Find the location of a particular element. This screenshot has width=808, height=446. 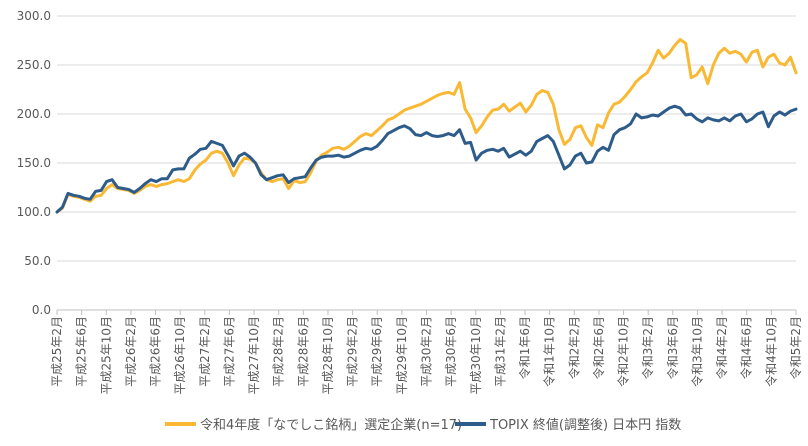

y-tick-label: 0.0 is located at coordinates (41, 310).